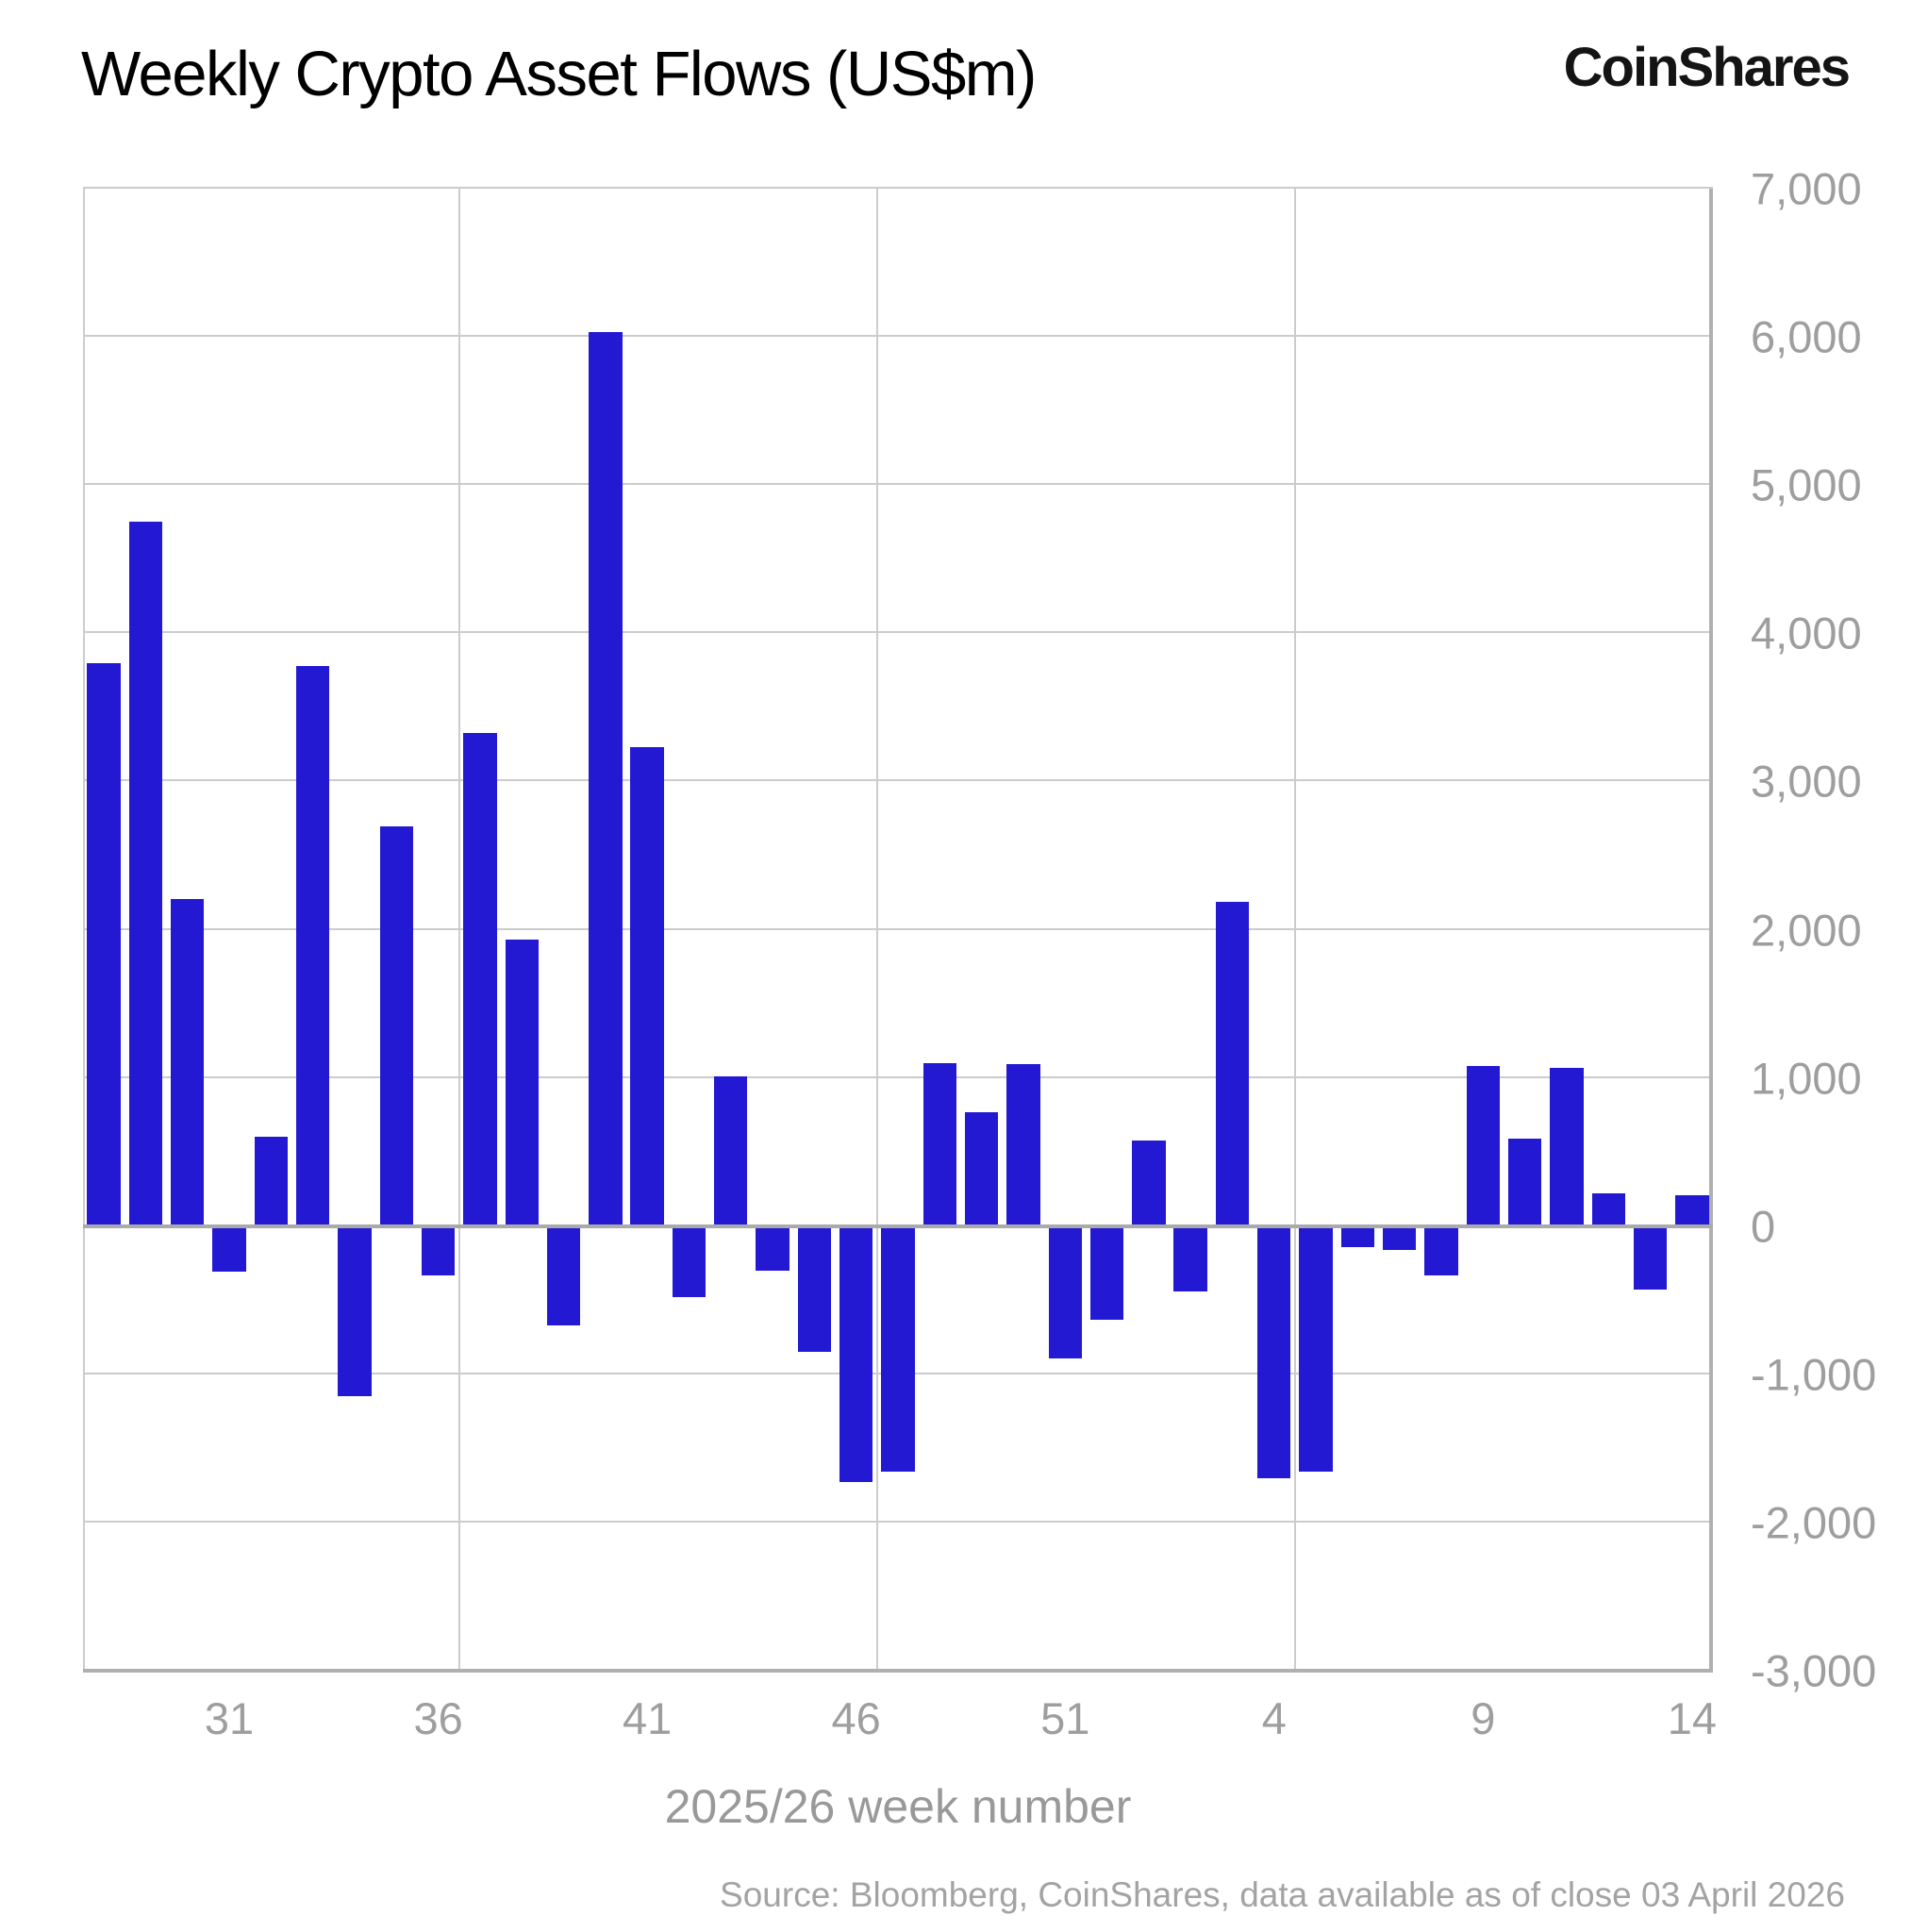  What do you see at coordinates (1806, 930) in the screenshot?
I see `y-tick-label: 2,000` at bounding box center [1806, 930].